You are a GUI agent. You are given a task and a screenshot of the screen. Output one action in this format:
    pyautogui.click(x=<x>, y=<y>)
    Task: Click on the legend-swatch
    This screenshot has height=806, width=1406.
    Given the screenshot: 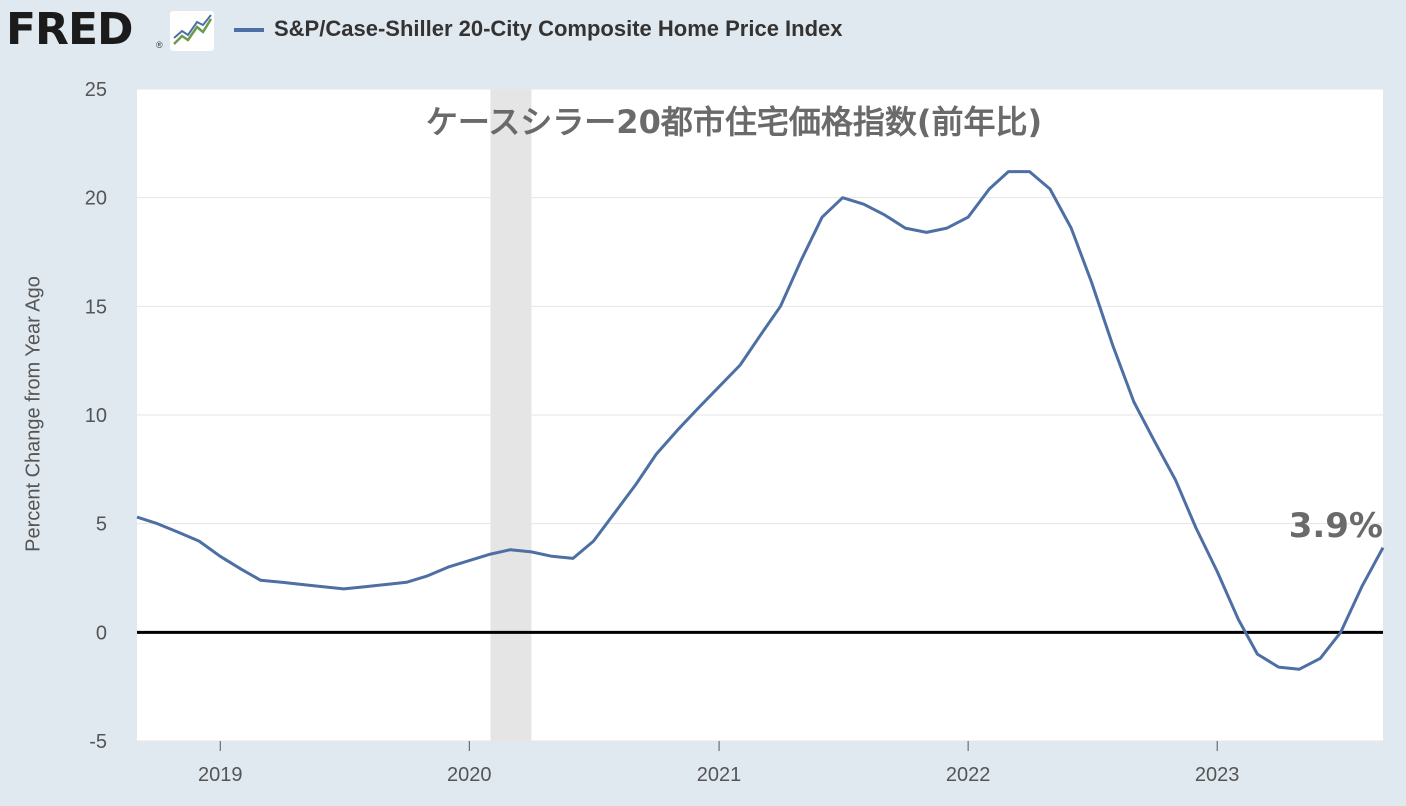 What is the action you would take?
    pyautogui.click(x=249, y=30)
    